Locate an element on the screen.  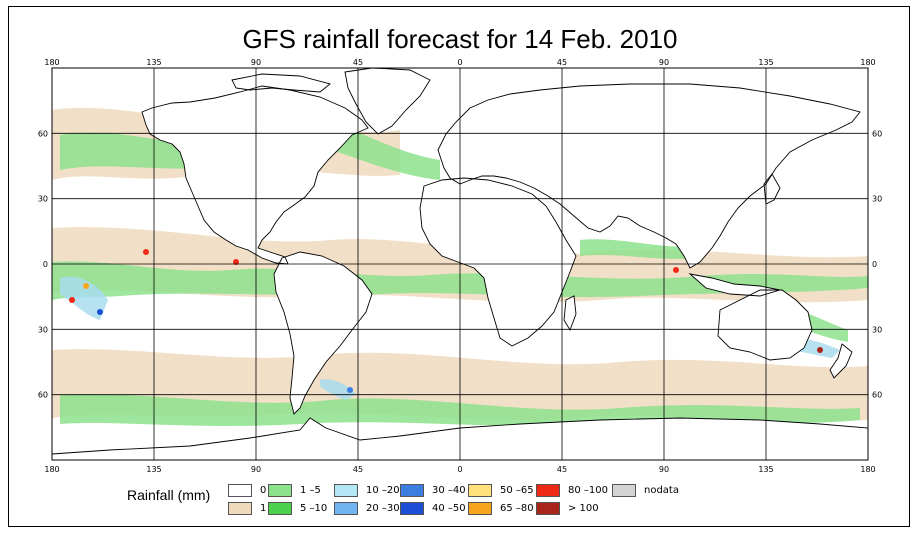
legend-label: > 100 is located at coordinates (583, 508).